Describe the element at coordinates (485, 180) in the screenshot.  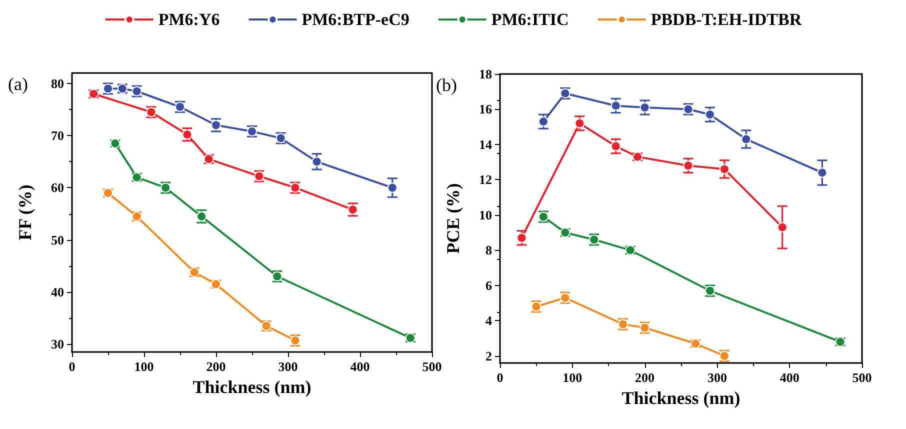
I see `y-tick-label: 12` at that location.